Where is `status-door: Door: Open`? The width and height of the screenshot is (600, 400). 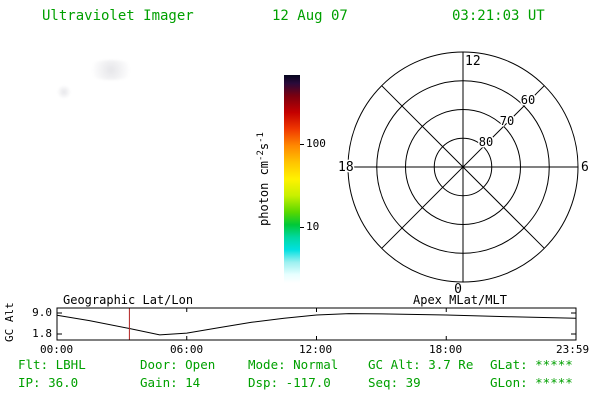 status-door: Door: Open is located at coordinates (178, 364).